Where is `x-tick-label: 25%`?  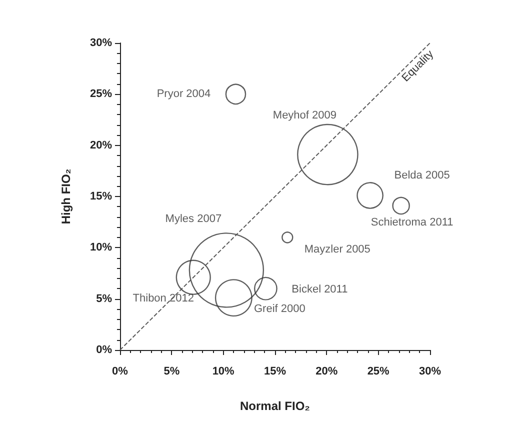 x-tick-label: 25% is located at coordinates (378, 372).